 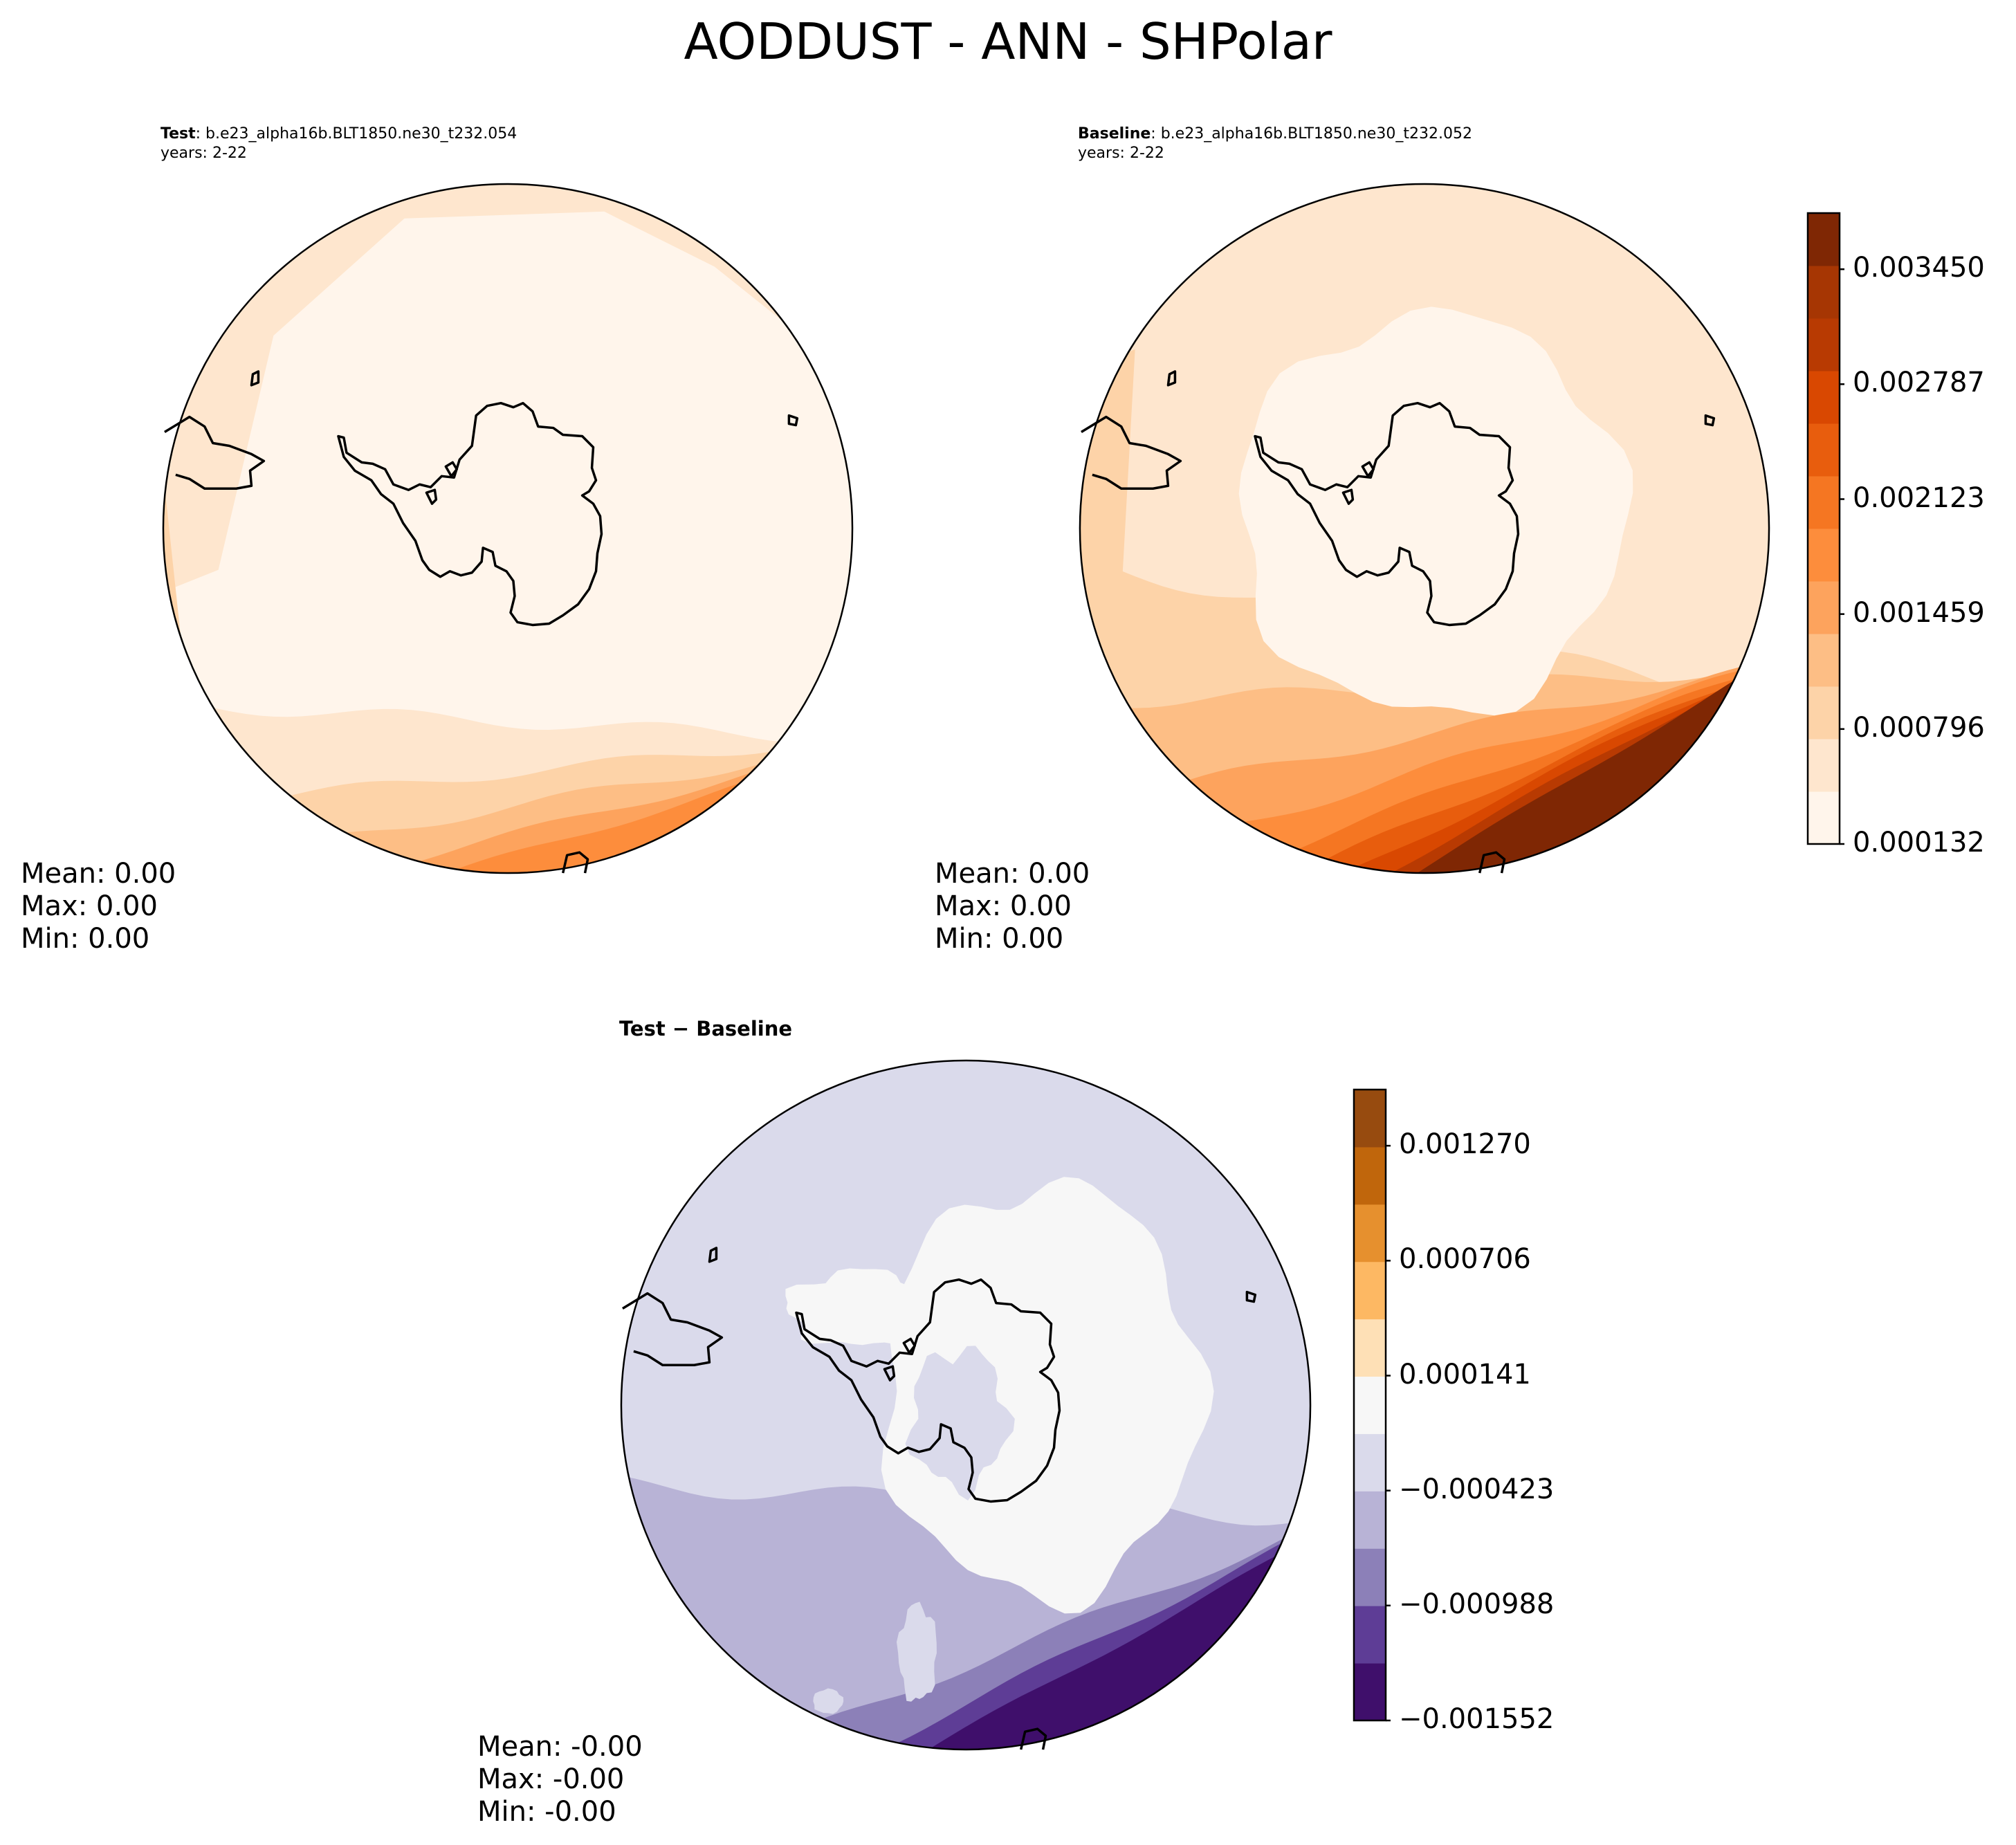 What do you see at coordinates (204, 154) in the screenshot?
I see `test-years: years: 2-22` at bounding box center [204, 154].